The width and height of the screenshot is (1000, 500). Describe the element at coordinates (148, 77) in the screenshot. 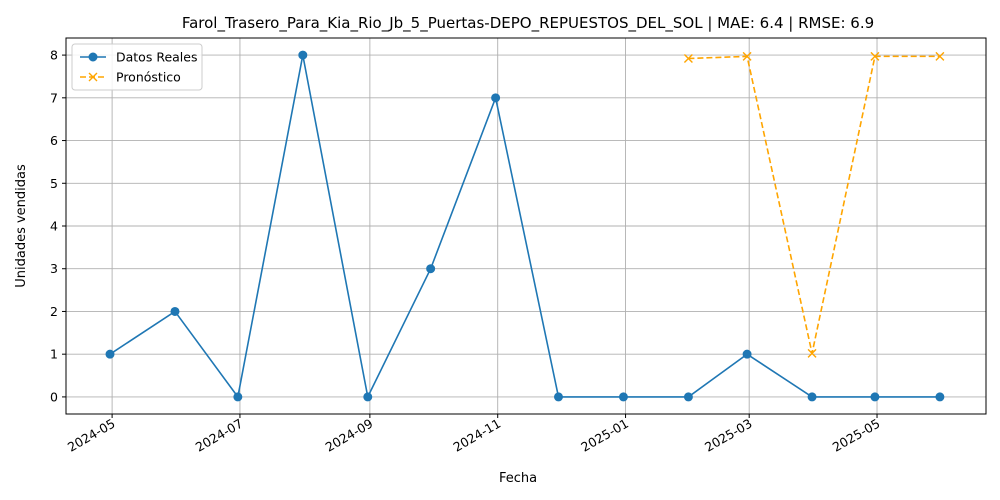

I see `legend-entry-label: Pronóstico` at that location.